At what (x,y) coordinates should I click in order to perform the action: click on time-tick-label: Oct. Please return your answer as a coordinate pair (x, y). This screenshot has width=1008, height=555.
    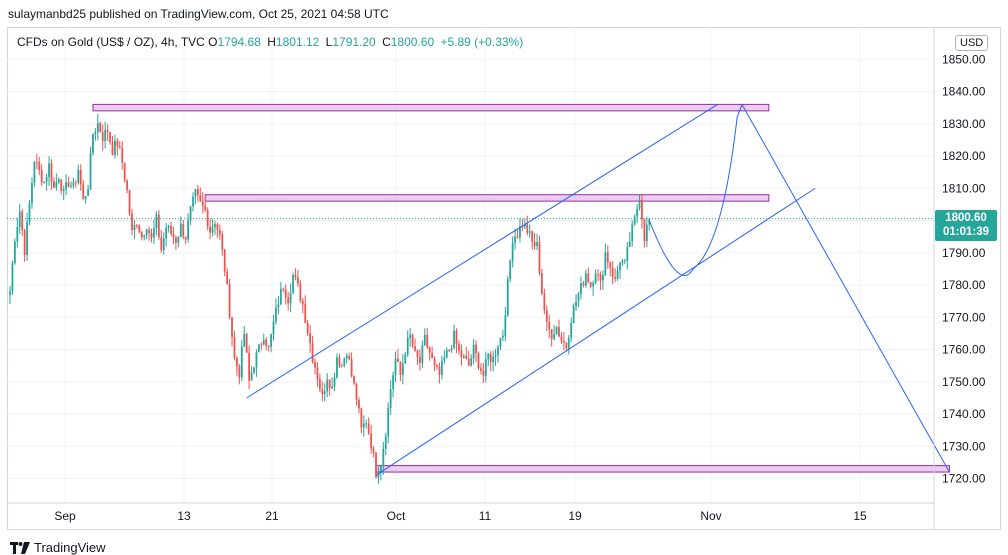
    Looking at the image, I should click on (396, 516).